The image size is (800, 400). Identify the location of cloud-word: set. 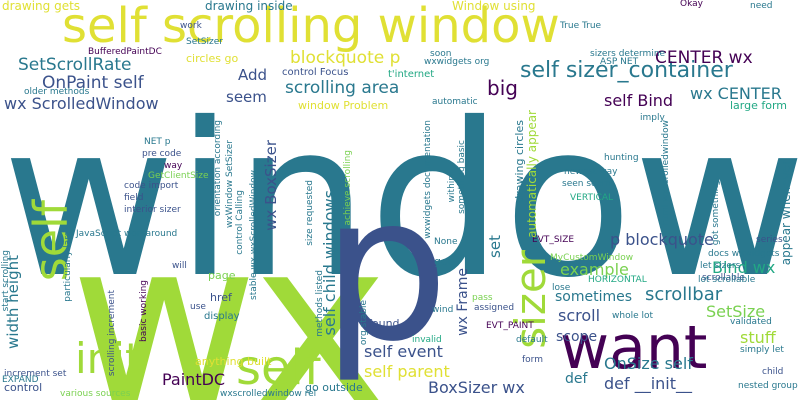
(495, 246).